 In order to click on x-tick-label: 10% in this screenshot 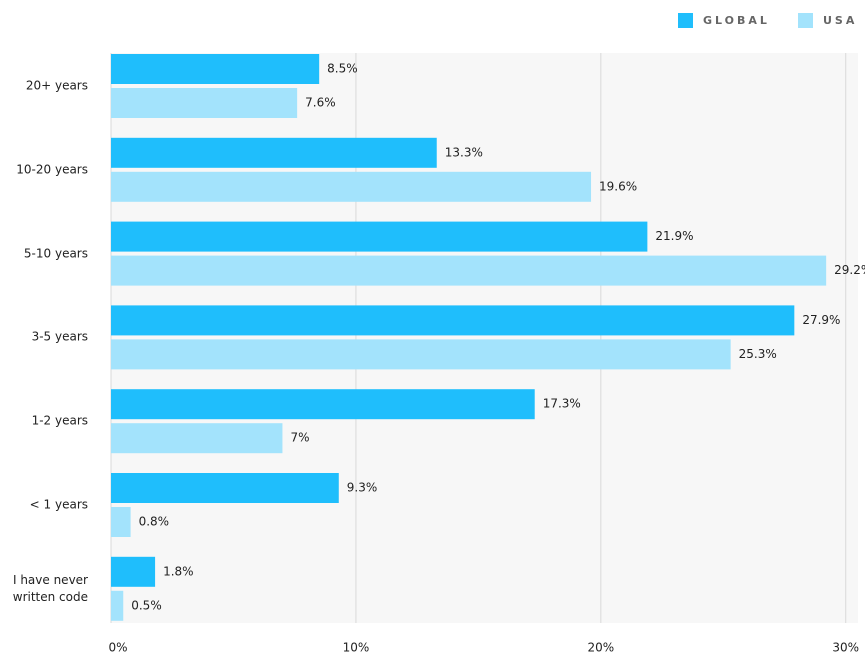, I will do `click(356, 648)`.